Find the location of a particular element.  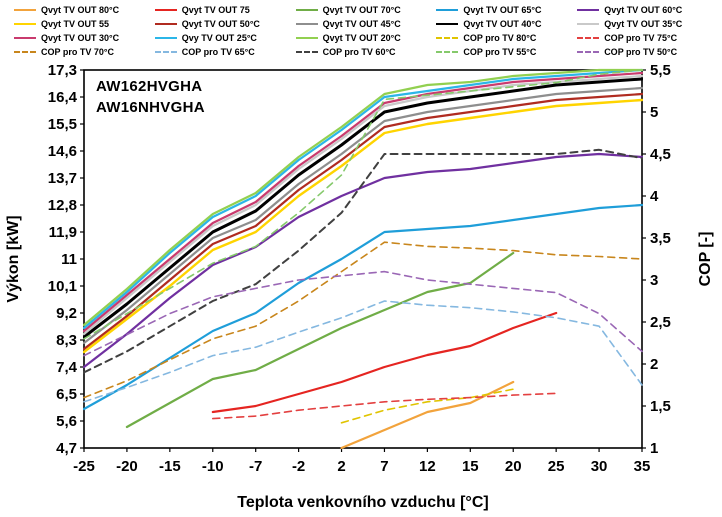

legend-item: Qvyt TV OUT 45°C is located at coordinates (364, 24).